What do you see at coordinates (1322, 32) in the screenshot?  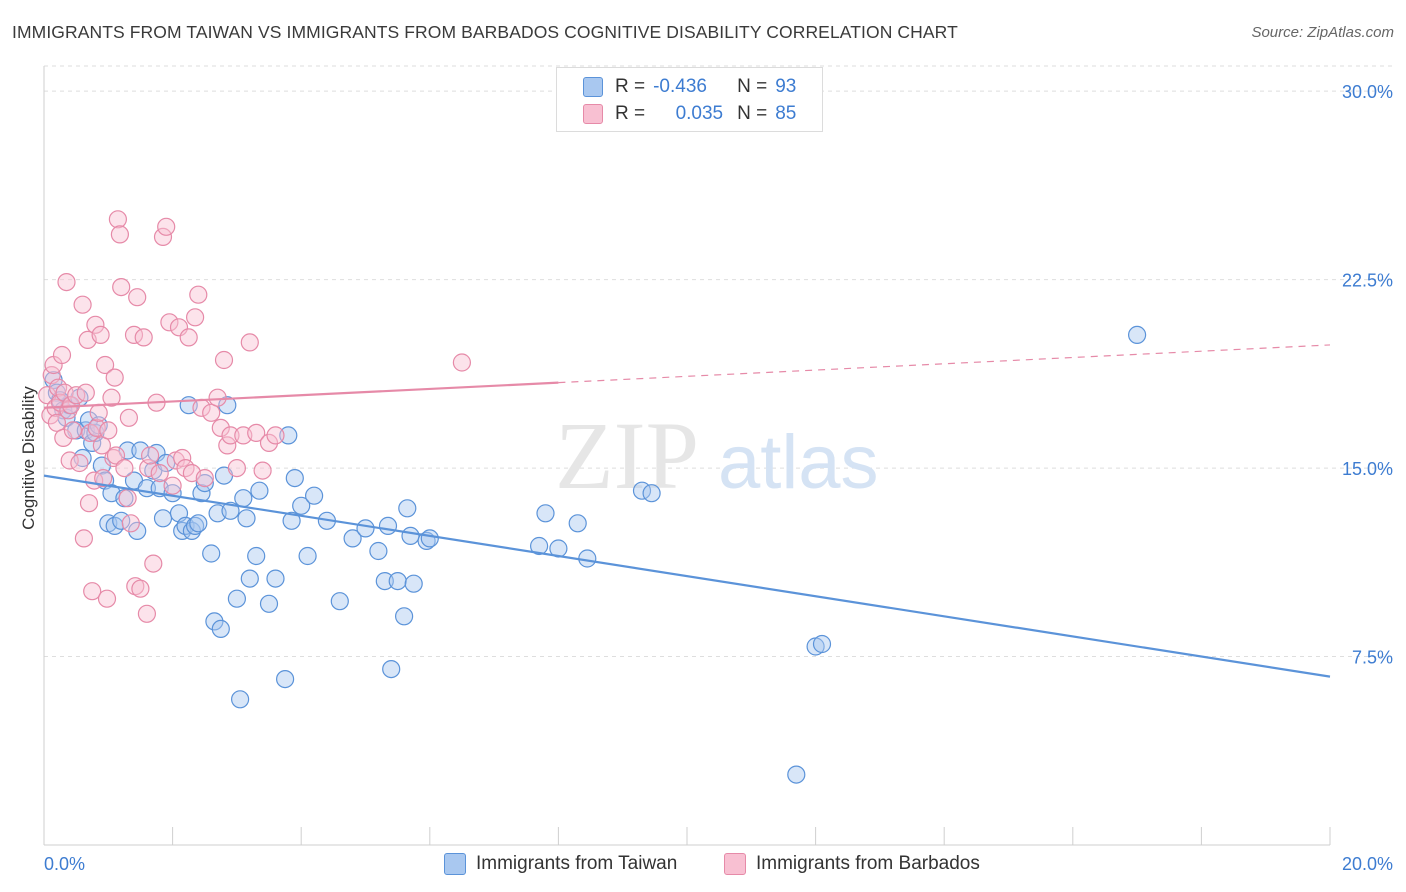 I see `source-credit: Source: ZipAtlas.com` at bounding box center [1322, 32].